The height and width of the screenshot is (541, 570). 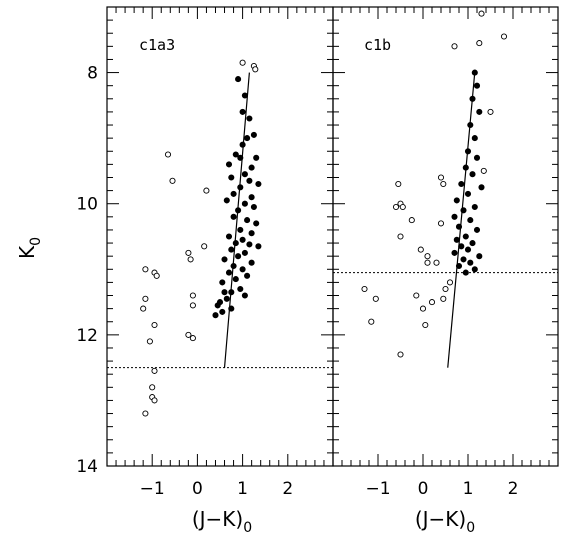 I want to click on panel-c1a3-x-axis-title: (J−K)0, so click(x=222, y=521).